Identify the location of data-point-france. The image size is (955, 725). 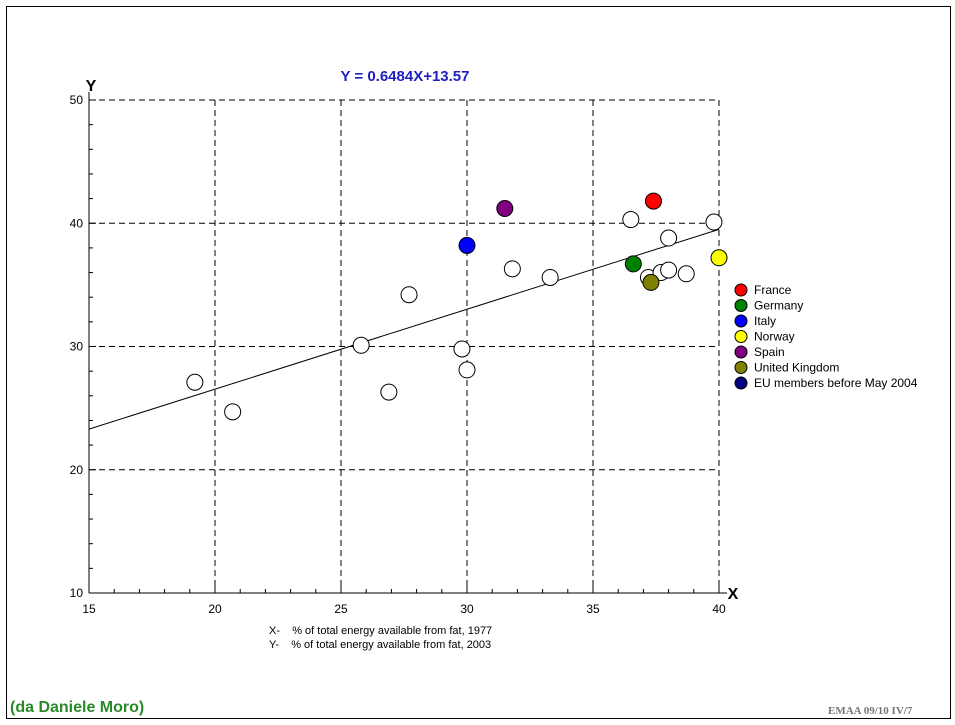
(653, 201).